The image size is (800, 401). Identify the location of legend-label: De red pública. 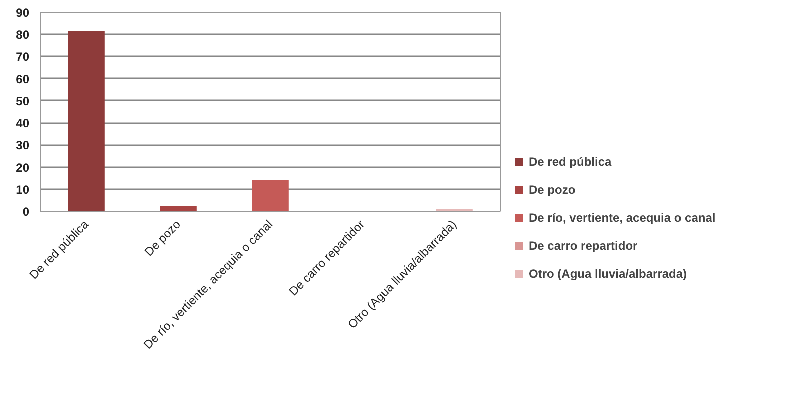
(571, 162).